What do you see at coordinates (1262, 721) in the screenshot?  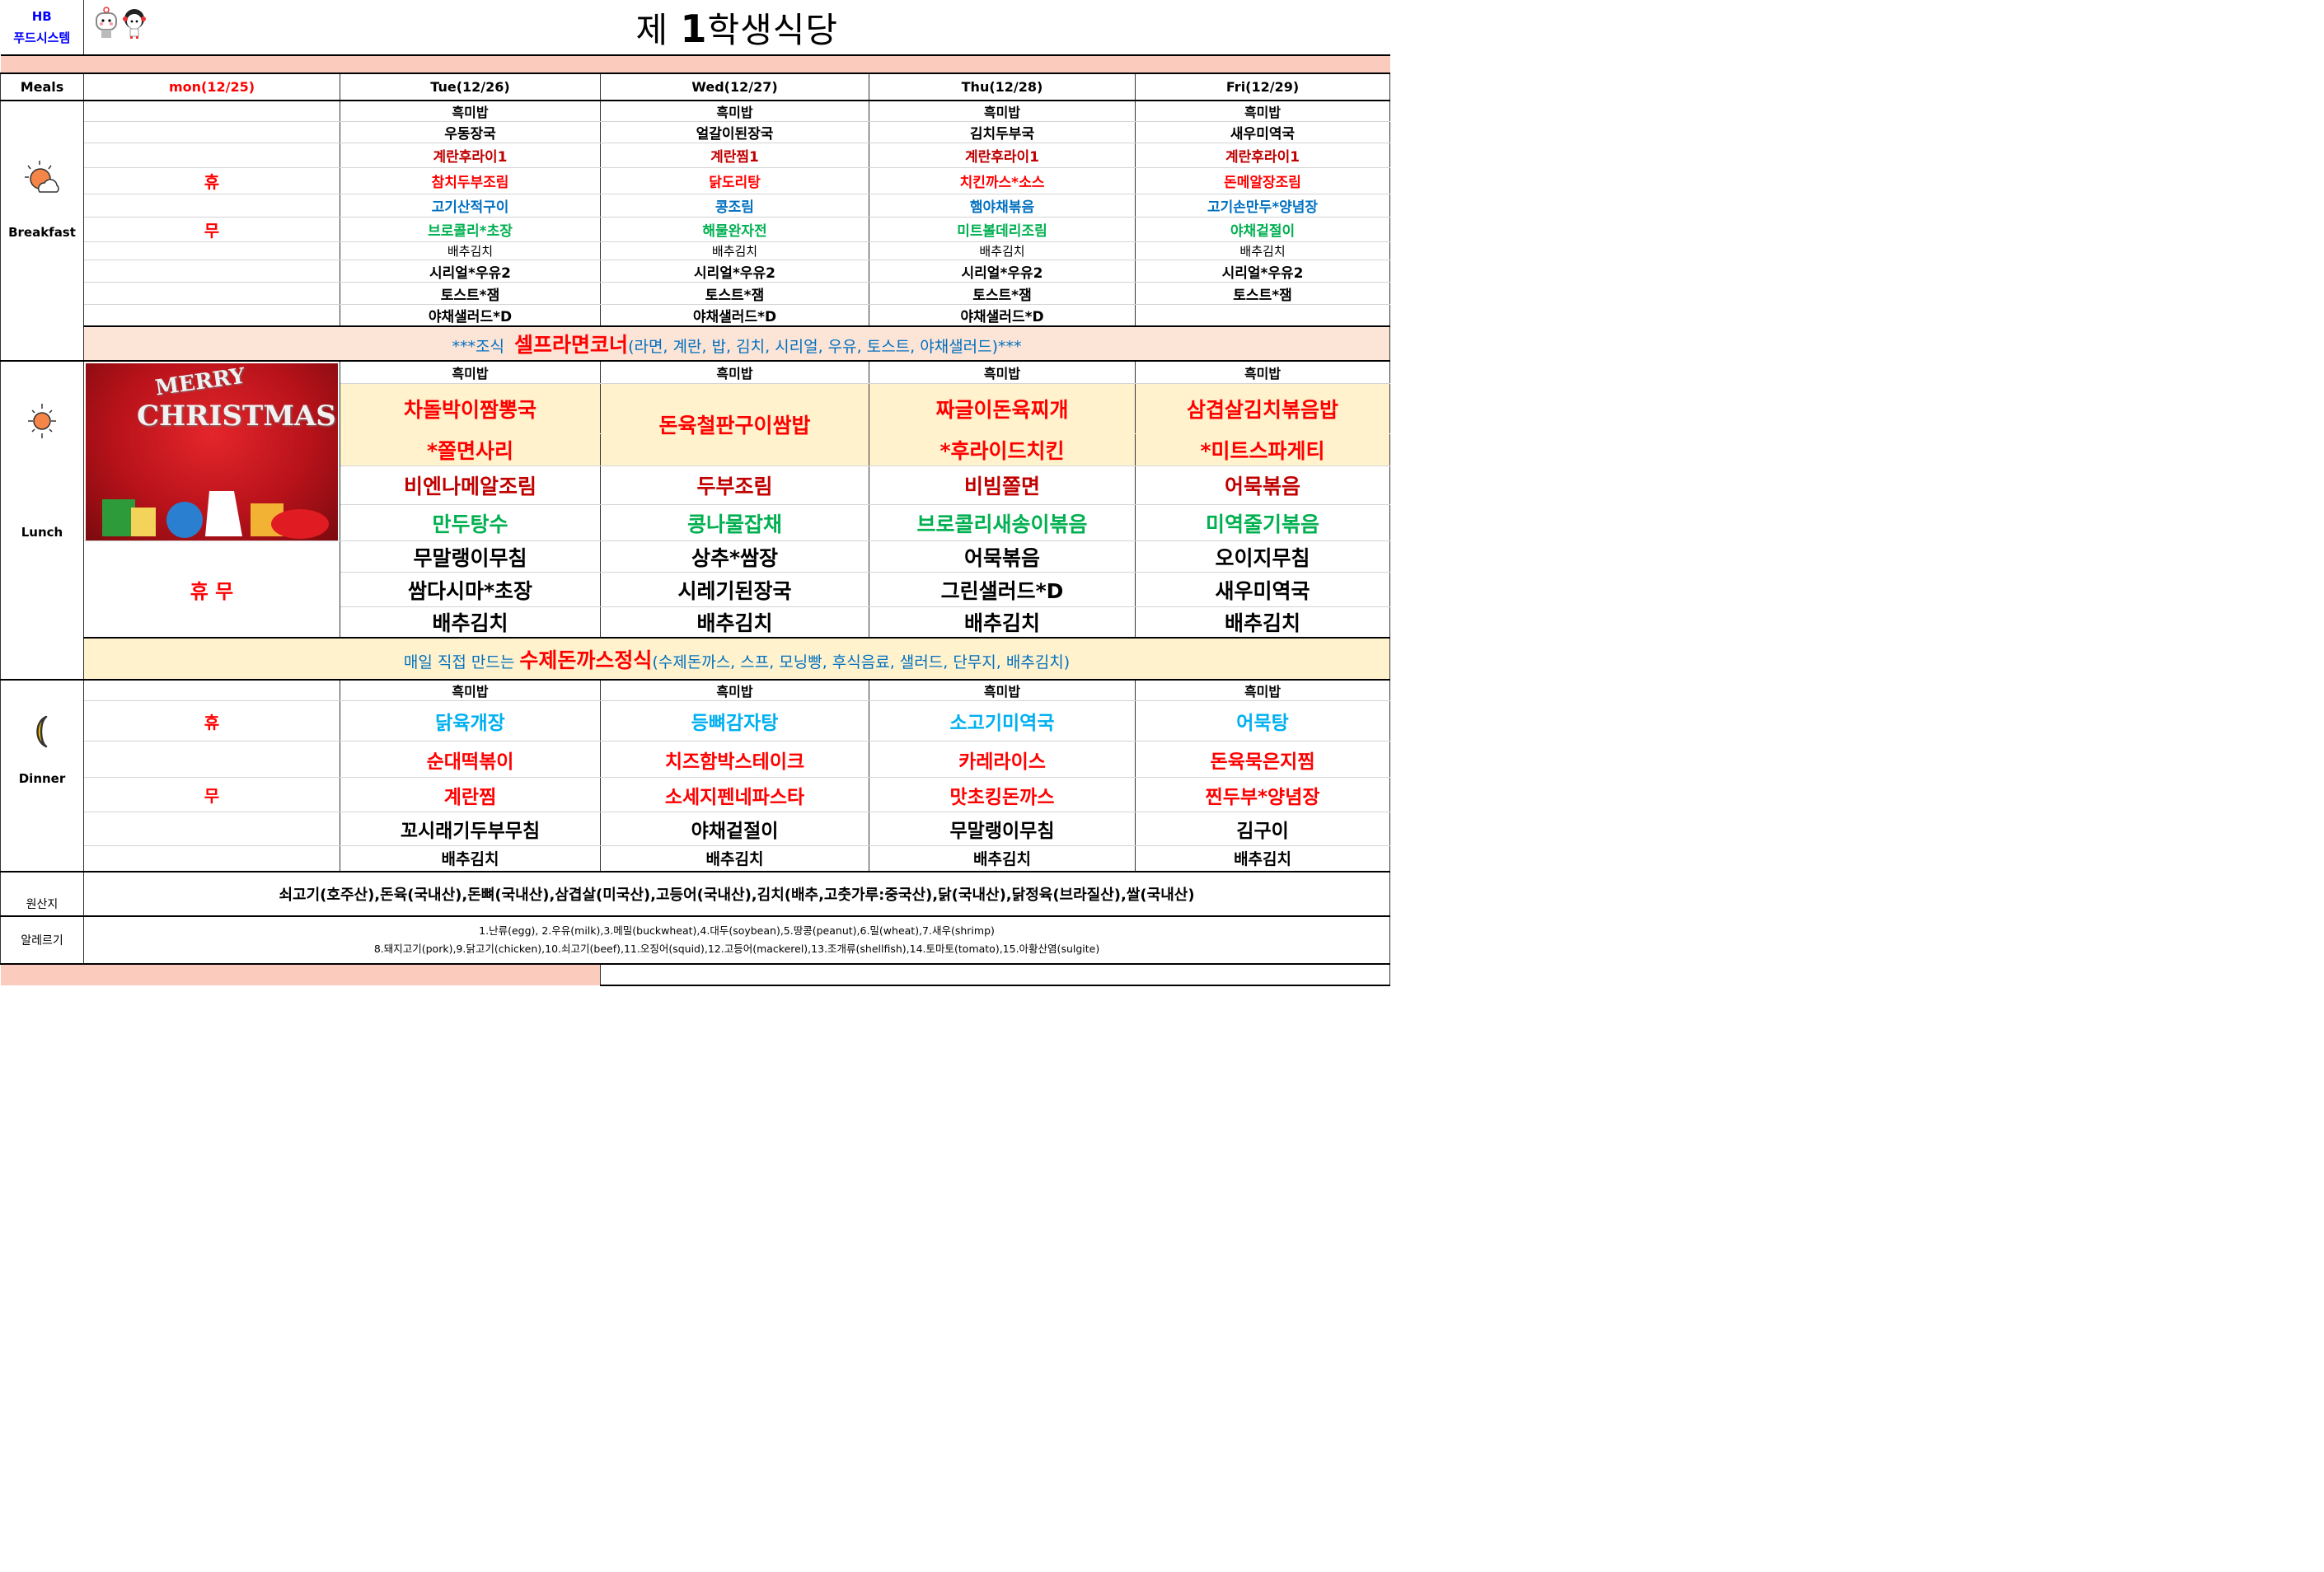 I see `dinner-item-fri: 어묵탕` at bounding box center [1262, 721].